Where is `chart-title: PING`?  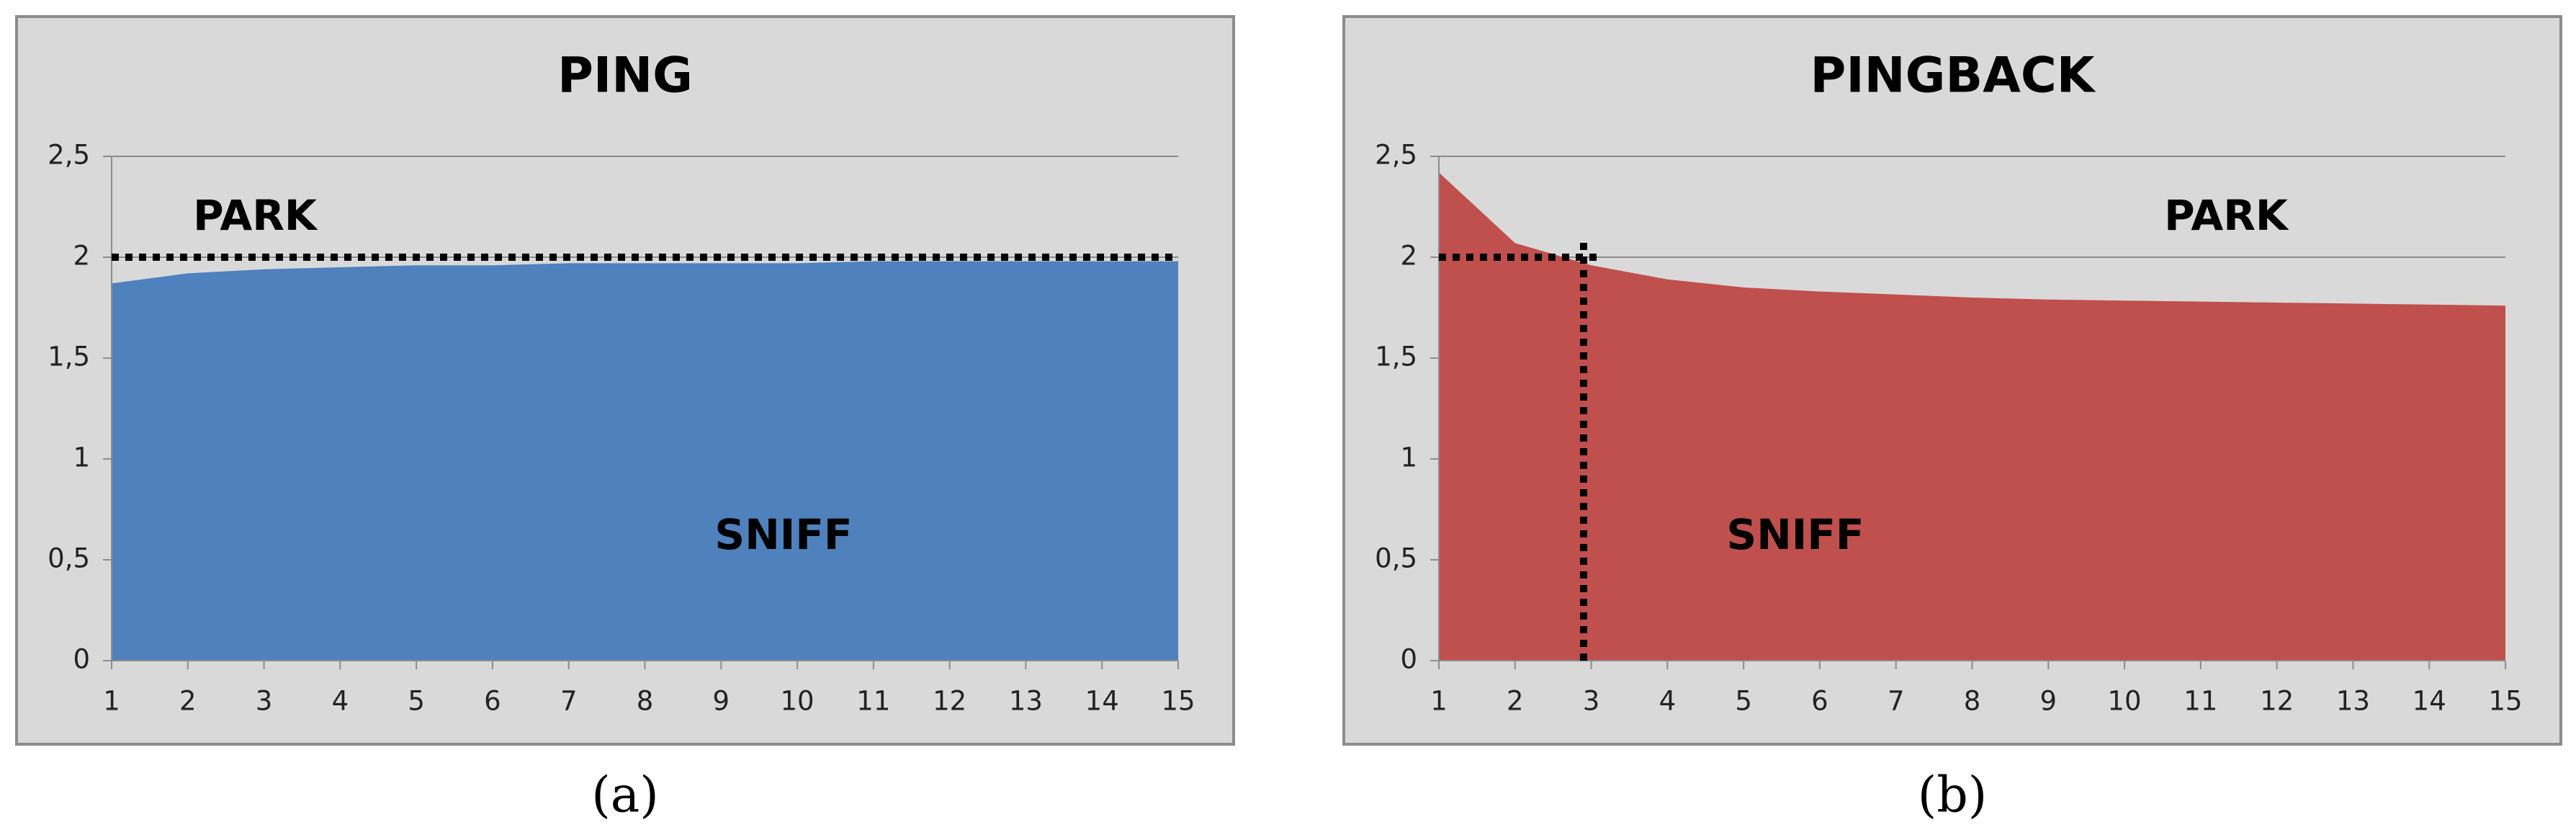
chart-title: PING is located at coordinates (625, 76).